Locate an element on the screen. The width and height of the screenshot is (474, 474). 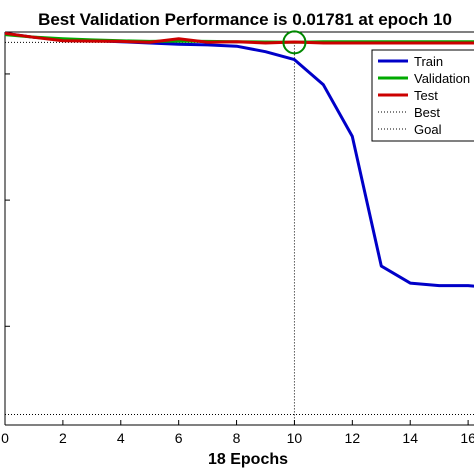
legend-label-train: Train is located at coordinates (428, 61).